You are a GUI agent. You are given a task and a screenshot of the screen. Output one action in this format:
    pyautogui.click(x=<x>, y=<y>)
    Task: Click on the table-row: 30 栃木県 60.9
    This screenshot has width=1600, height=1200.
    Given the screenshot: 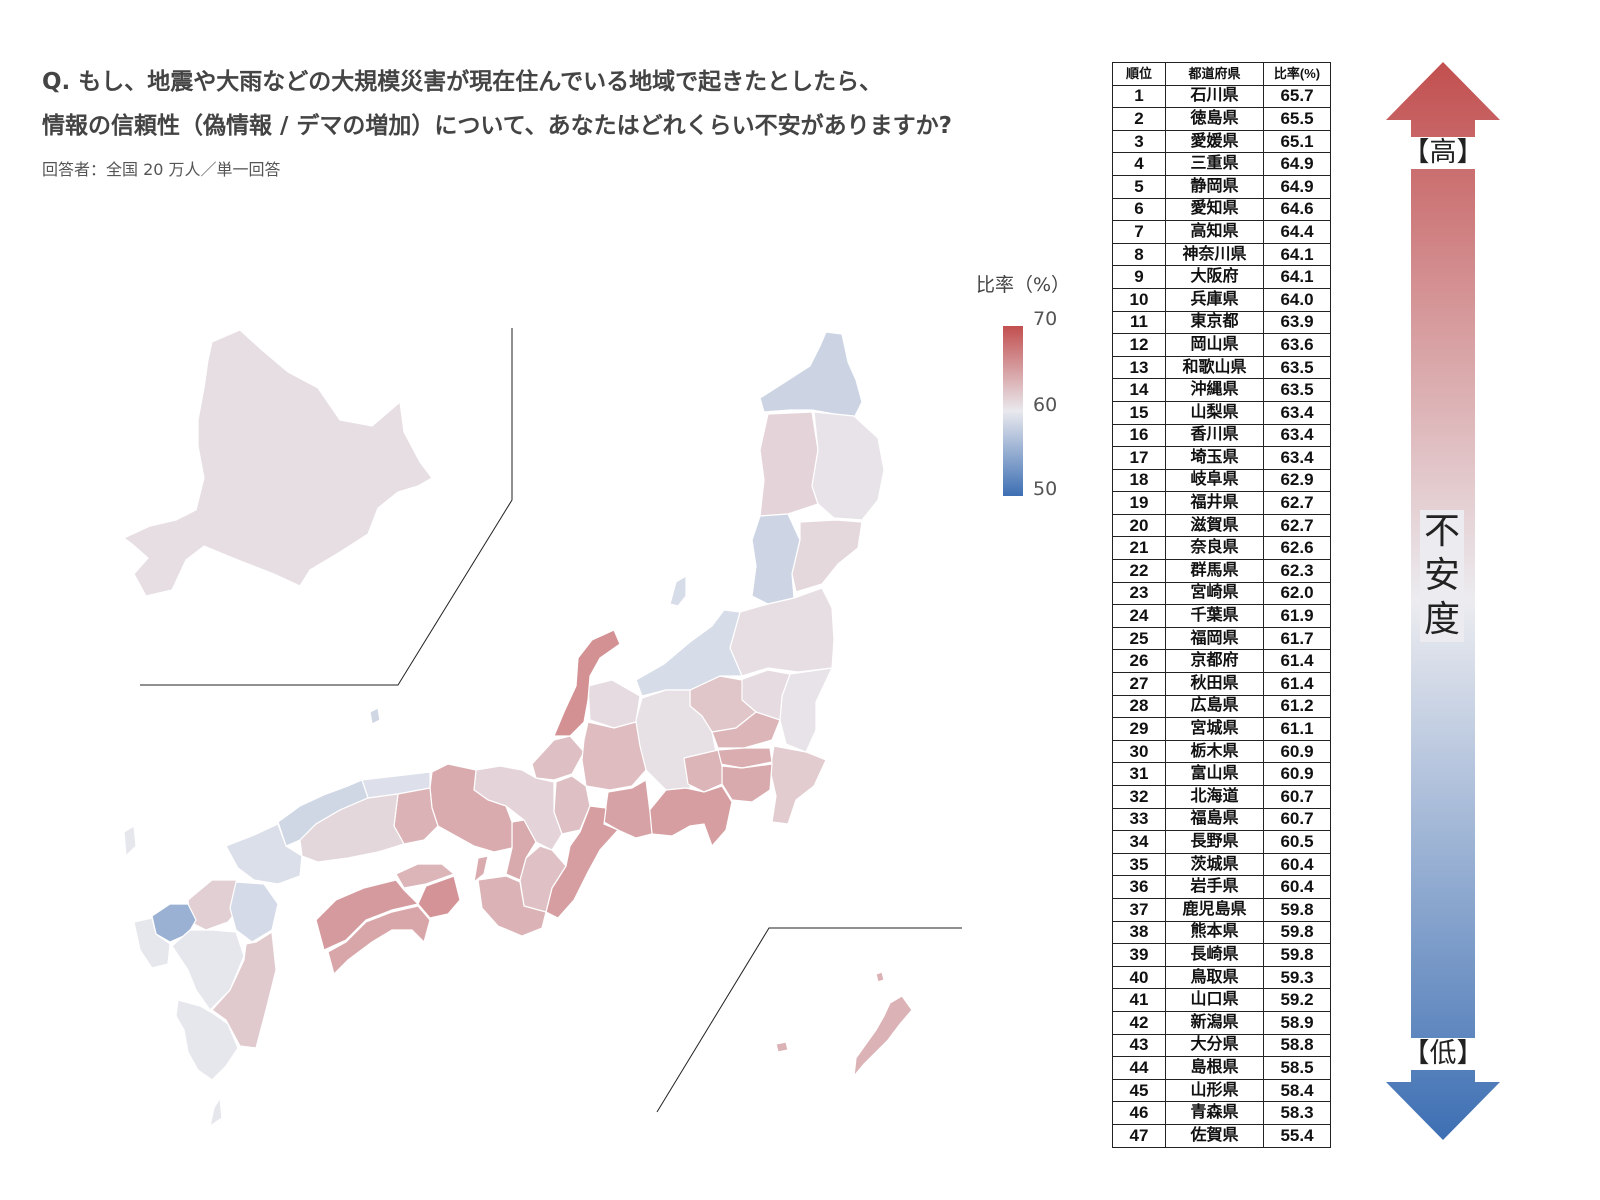 What is the action you would take?
    pyautogui.click(x=1221, y=751)
    